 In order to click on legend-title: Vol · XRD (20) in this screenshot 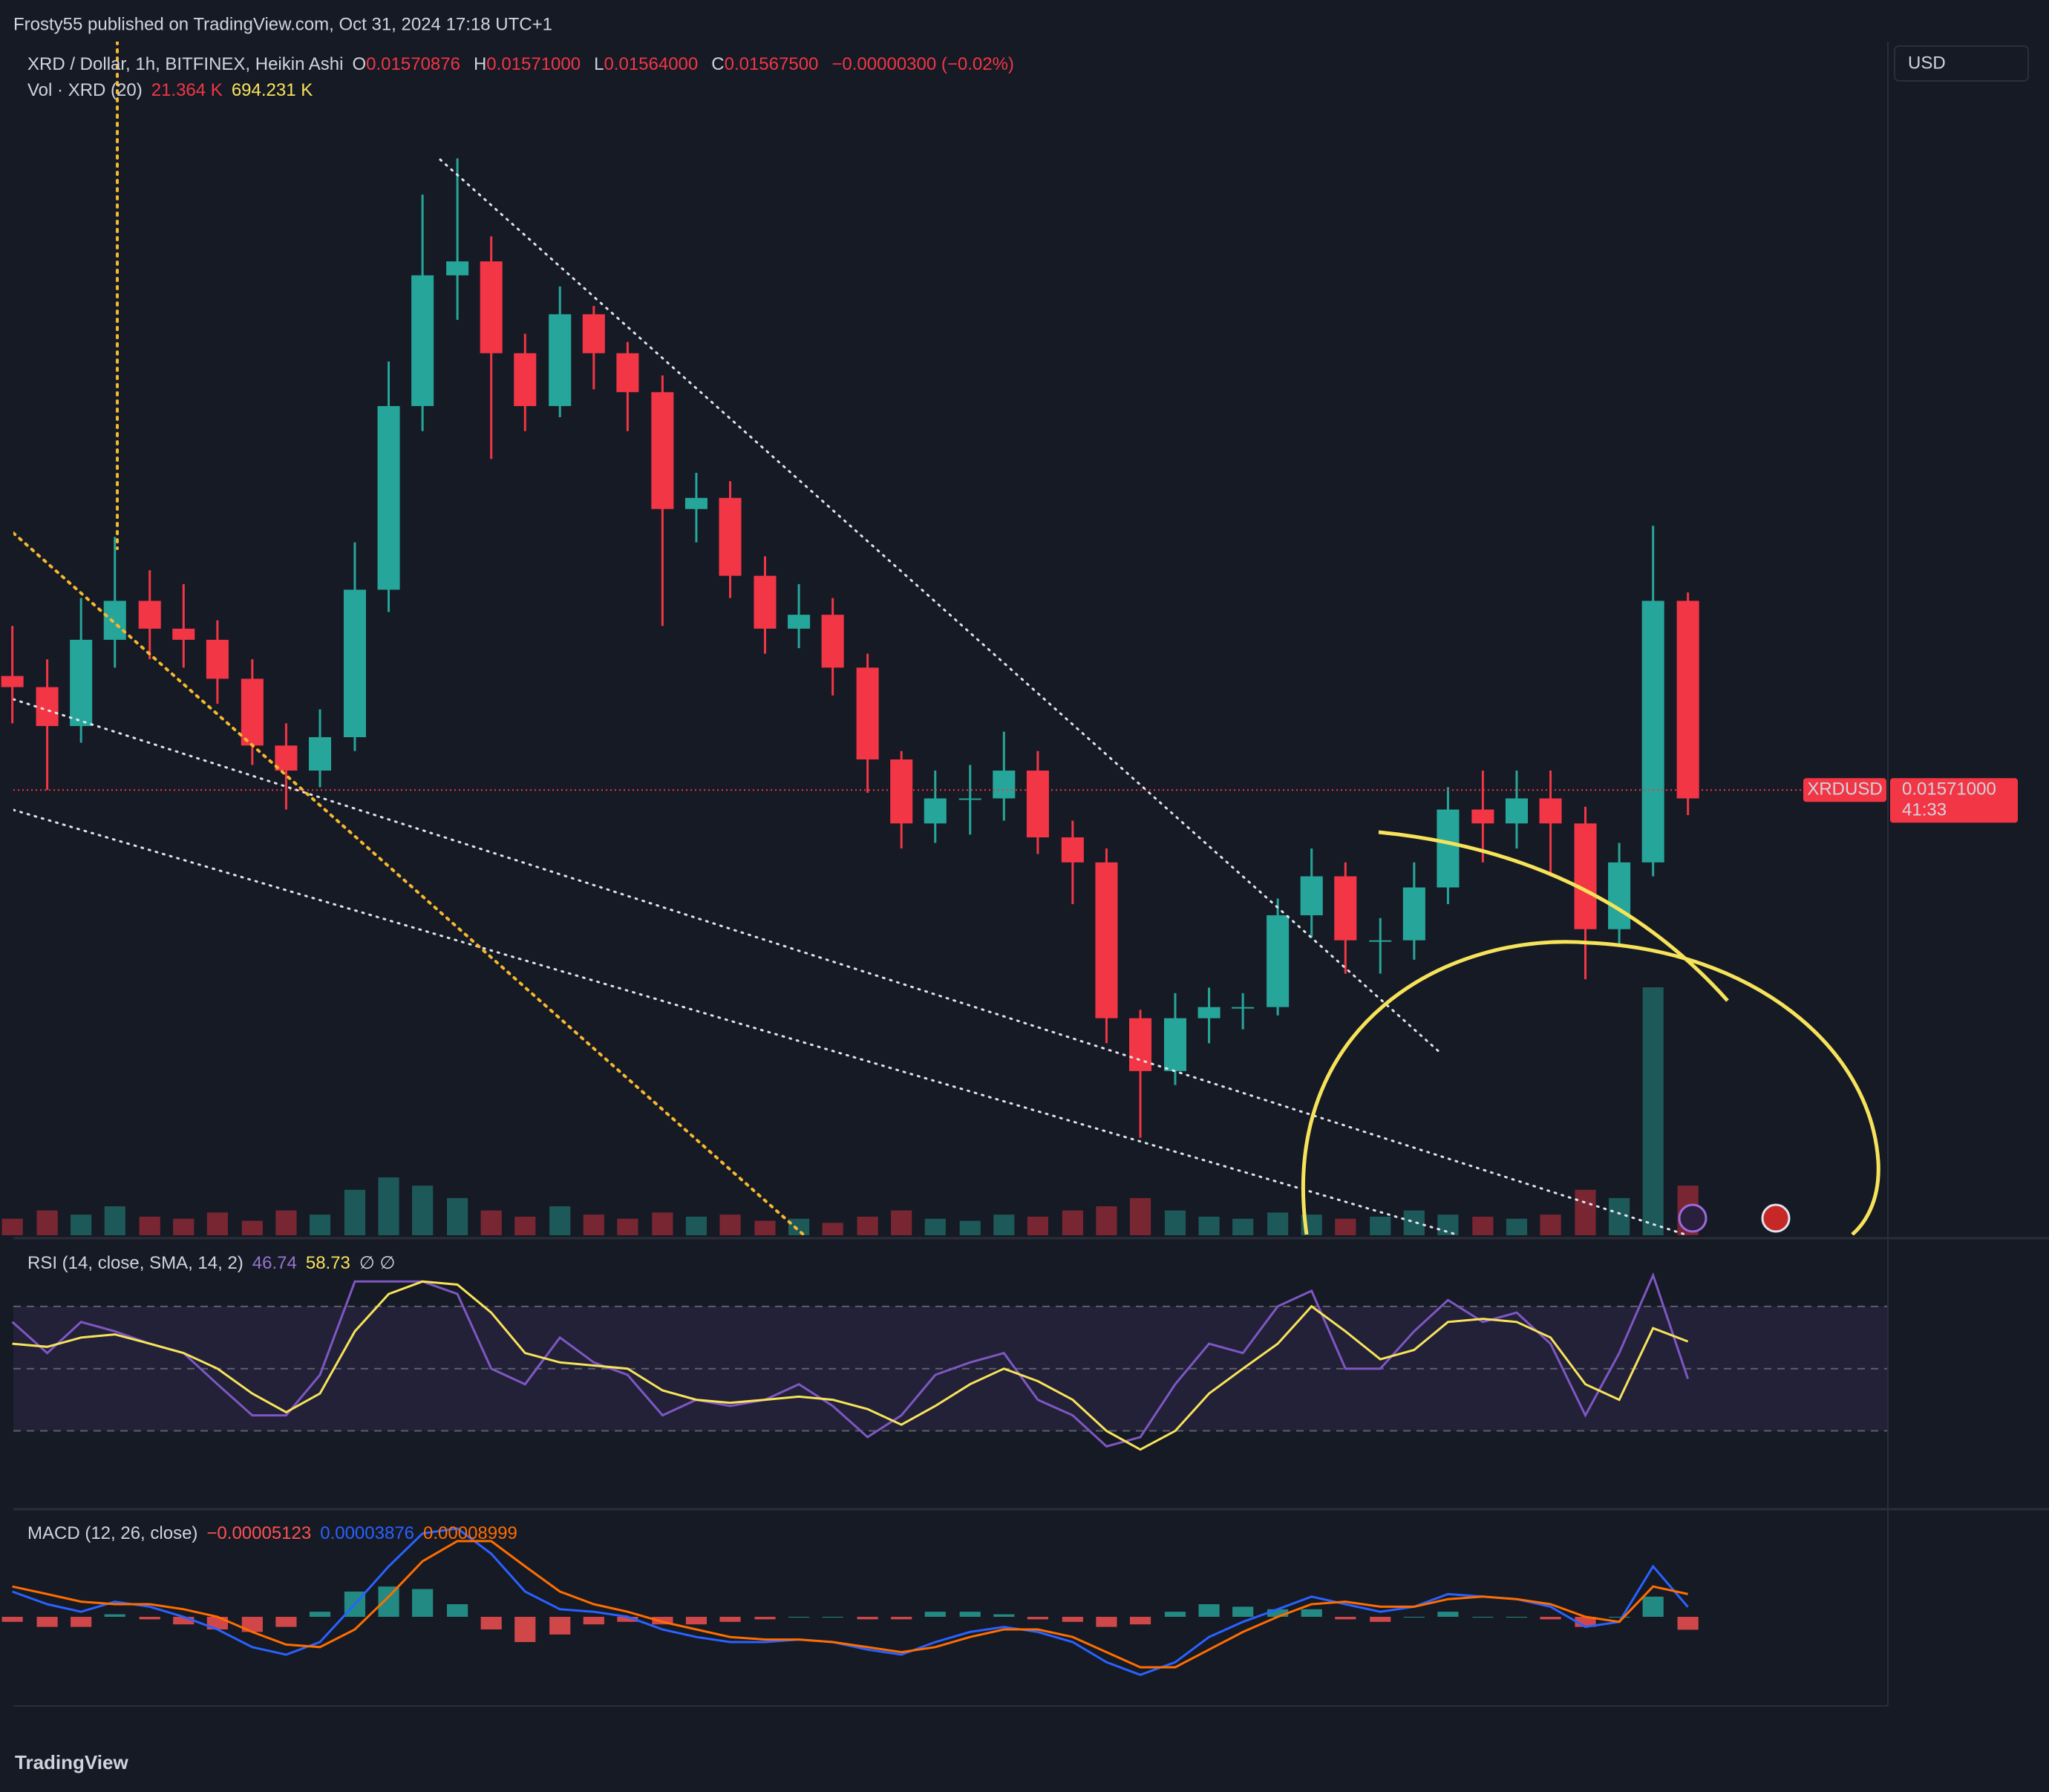, I will do `click(85, 90)`.